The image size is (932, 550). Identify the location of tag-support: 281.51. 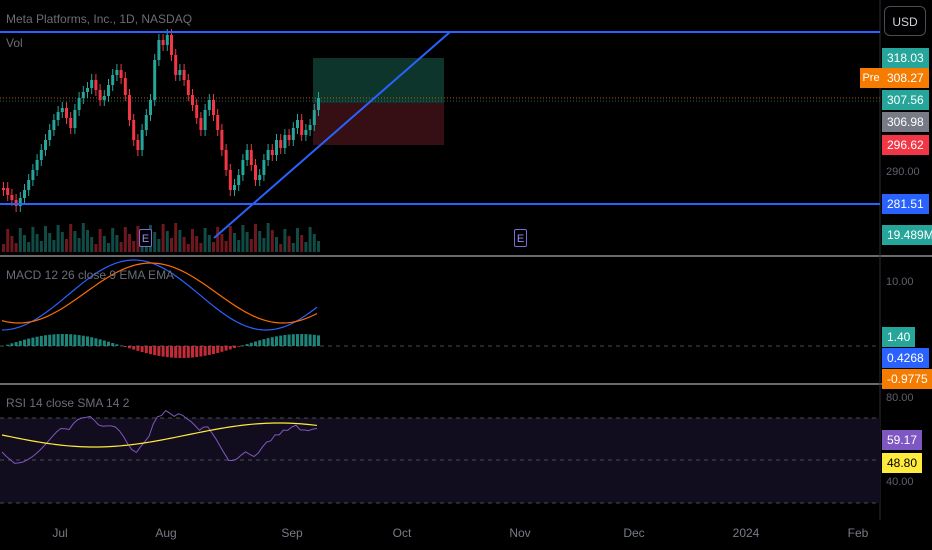
(905, 204).